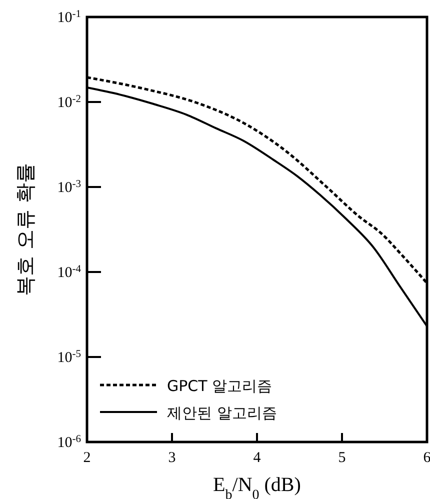 Image resolution: width=430 pixels, height=499 pixels. I want to click on y-axis-title: 복호 오류 확률, so click(25, 229).